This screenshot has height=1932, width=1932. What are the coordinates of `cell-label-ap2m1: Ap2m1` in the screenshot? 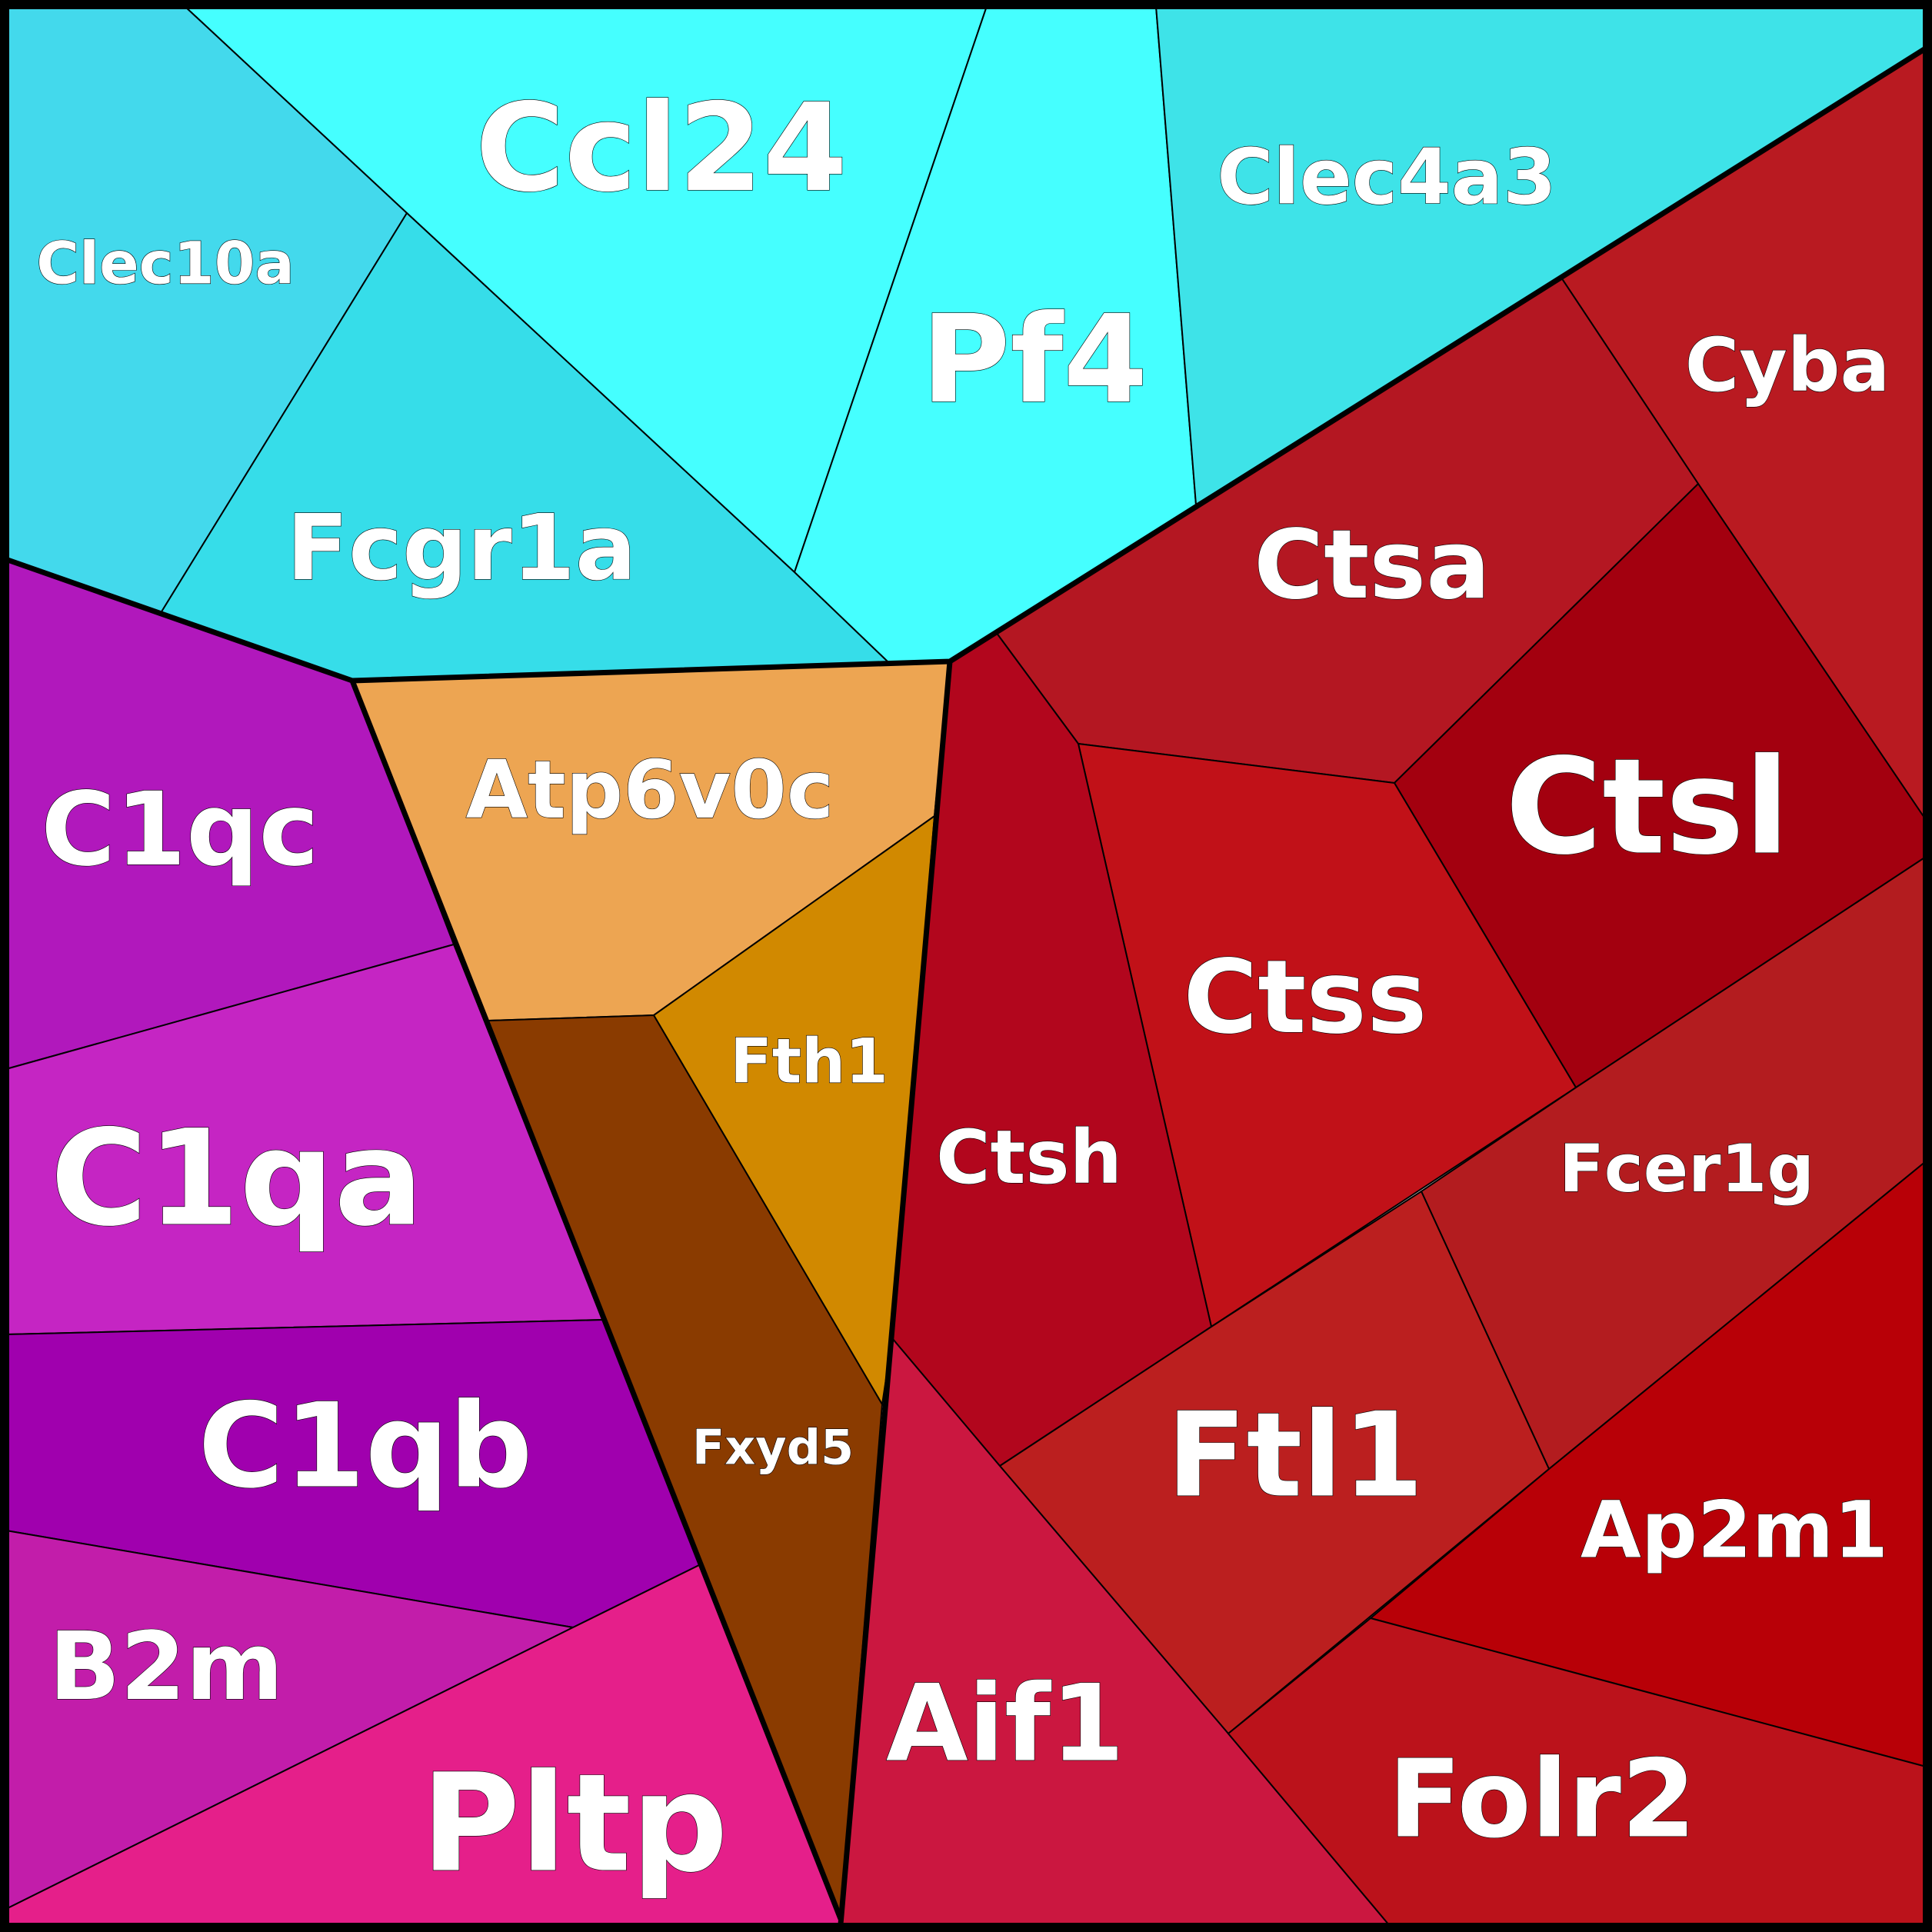 It's located at (1734, 1531).